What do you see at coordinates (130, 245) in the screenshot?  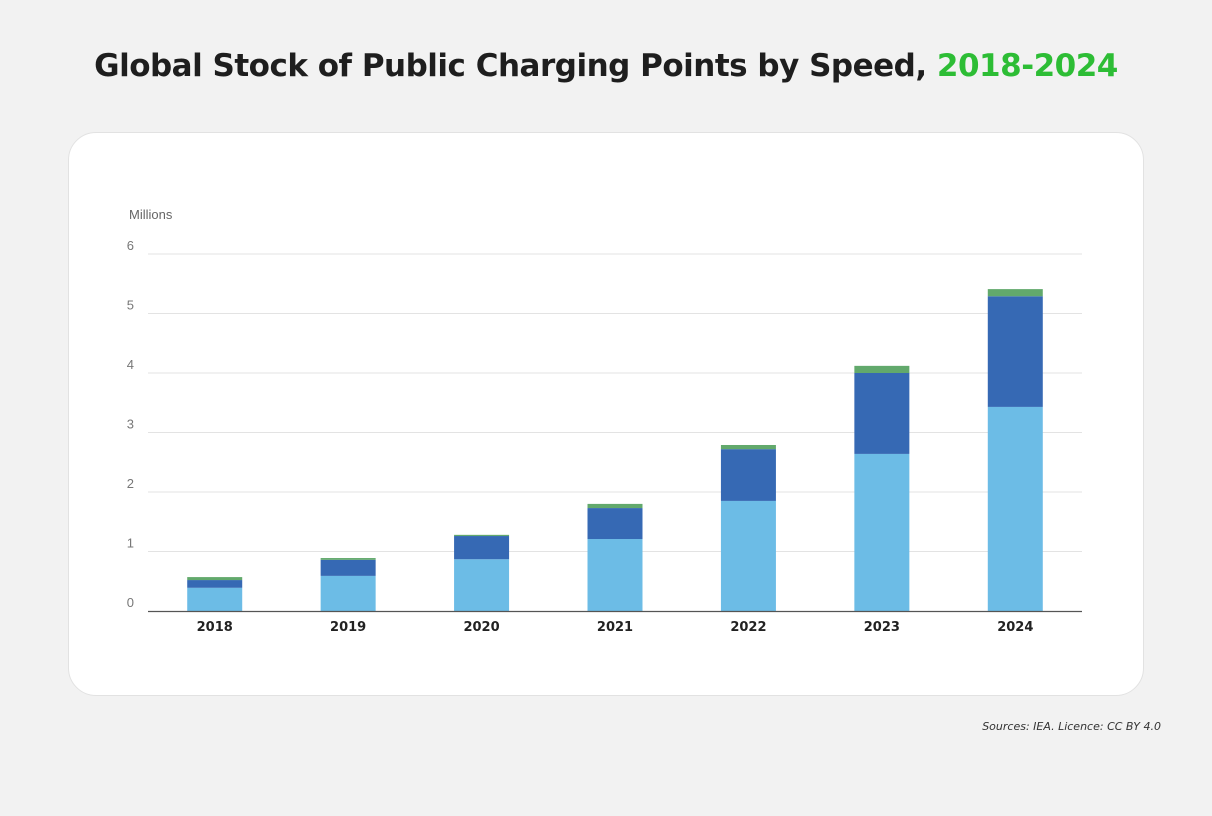 I see `y-tick-label: 6` at bounding box center [130, 245].